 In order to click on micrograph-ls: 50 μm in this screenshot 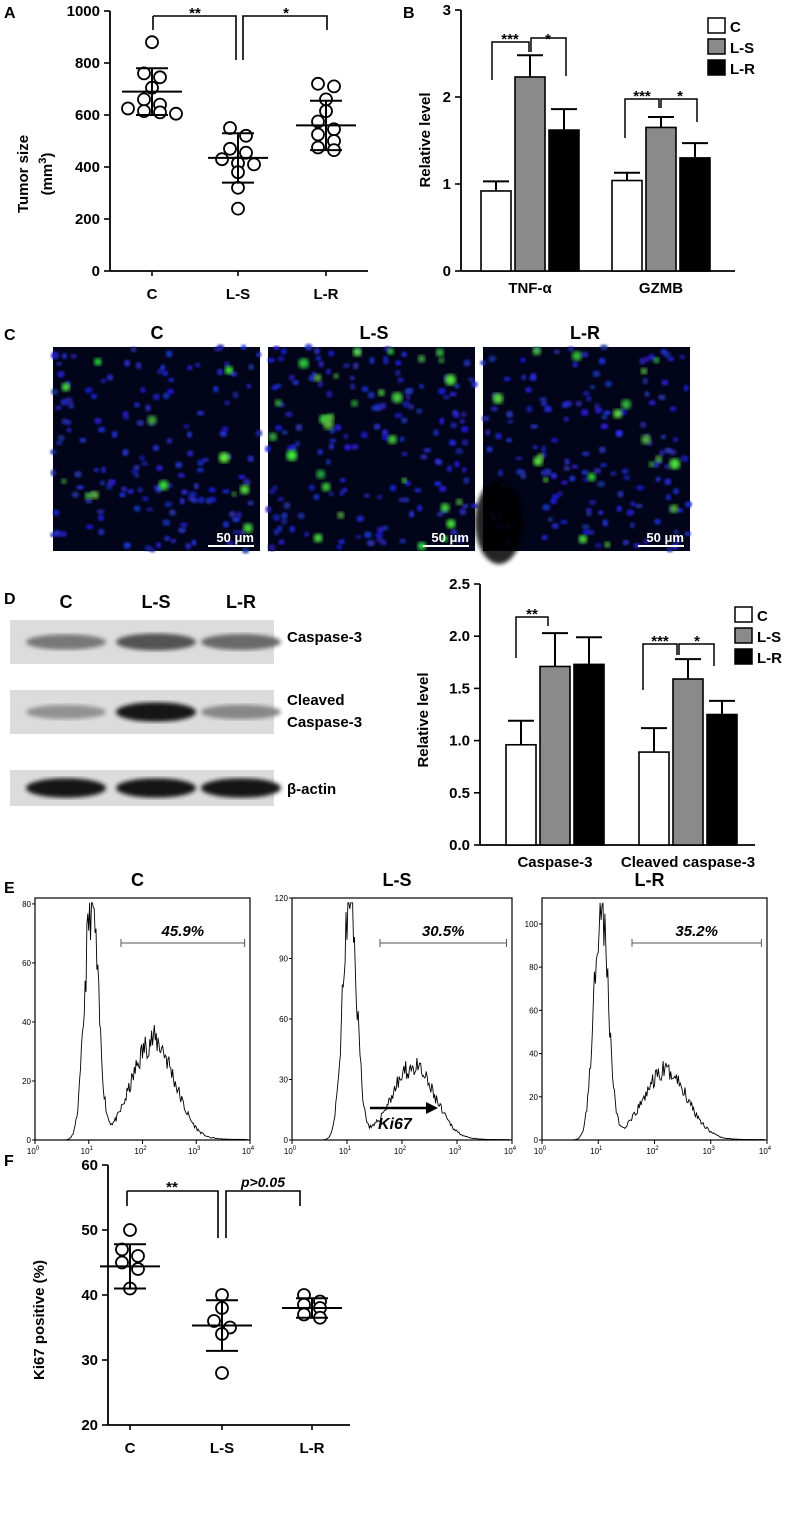, I will do `click(371, 447)`.